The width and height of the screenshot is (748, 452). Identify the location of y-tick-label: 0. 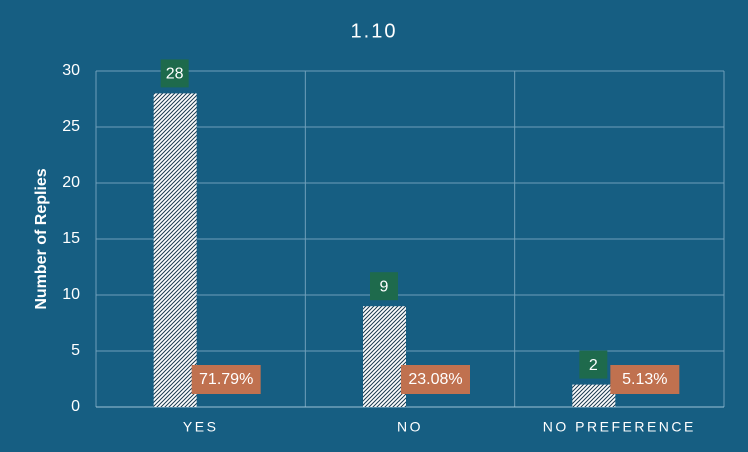
(75, 406).